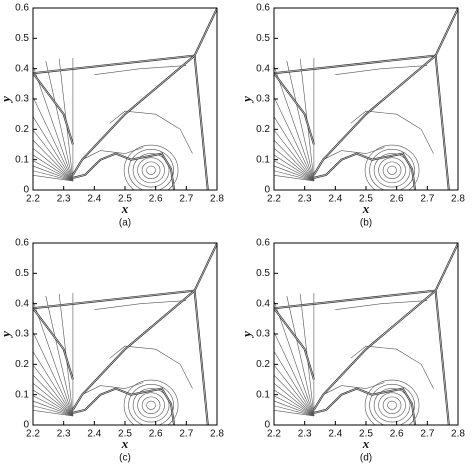  I want to click on x-tick-label: 2.7, so click(427, 199).